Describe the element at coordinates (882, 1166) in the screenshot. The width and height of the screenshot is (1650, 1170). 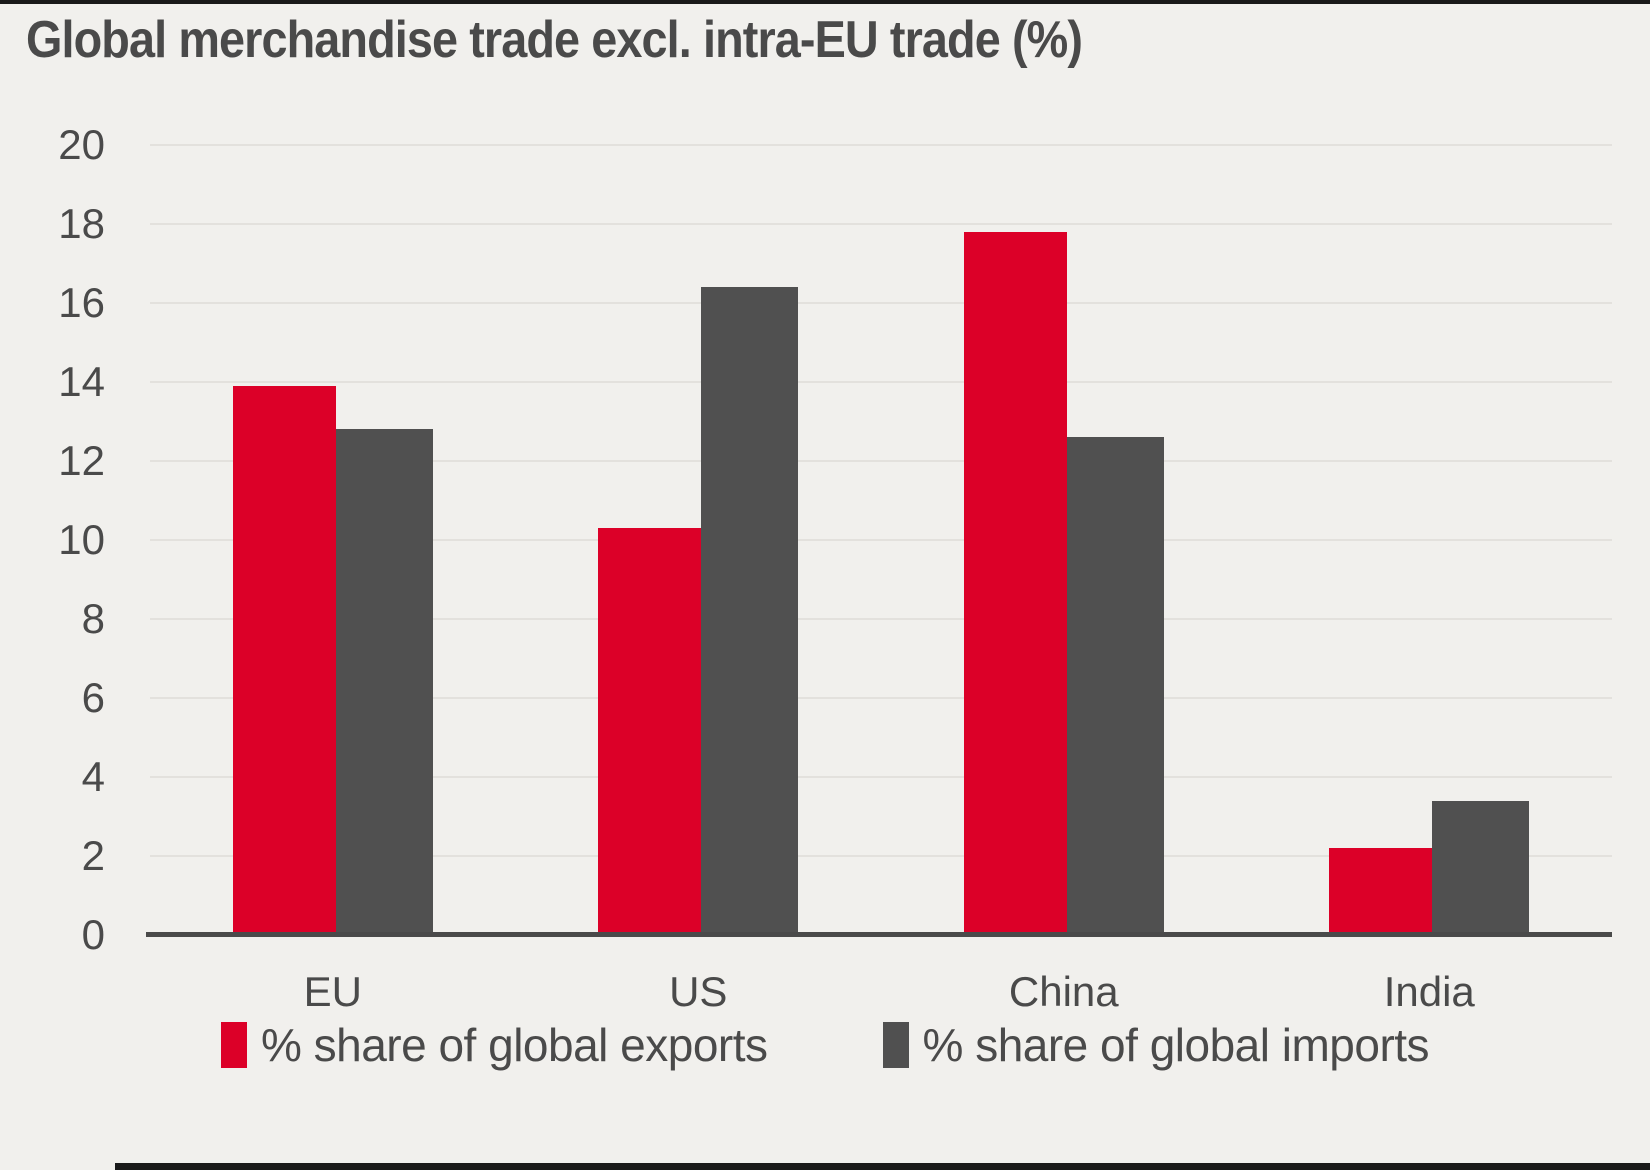
I see `bottom-border-line` at that location.